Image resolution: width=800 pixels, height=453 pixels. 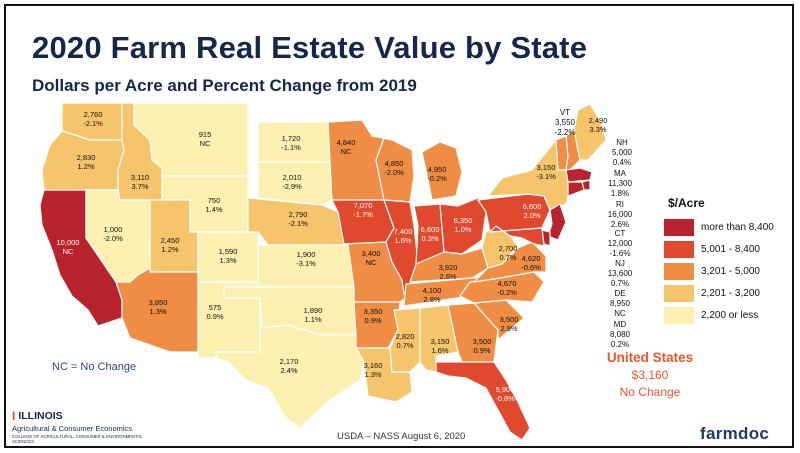 I want to click on state-label-PA: 6,600 2.0%, so click(x=532, y=211).